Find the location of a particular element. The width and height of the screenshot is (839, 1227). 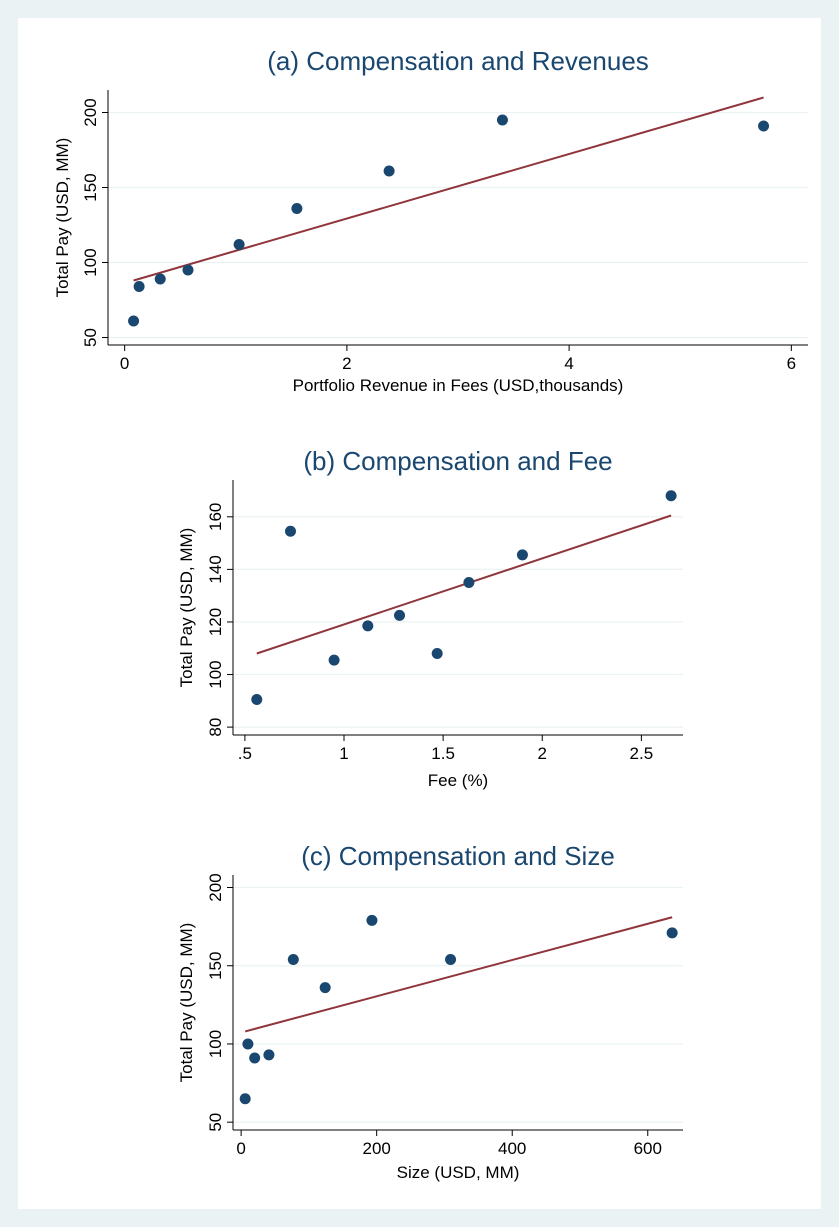

panel-c-y-tick-label-2: 150 is located at coordinates (215, 966).